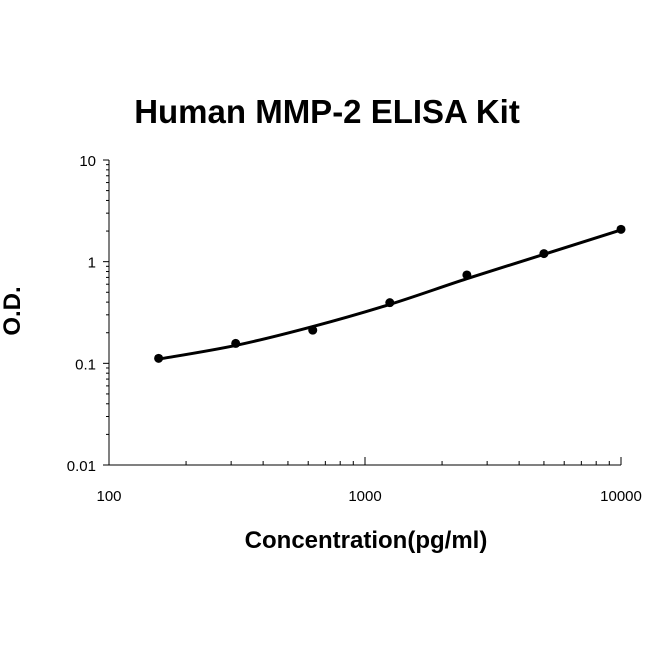 Image resolution: width=650 pixels, height=655 pixels. Describe the element at coordinates (327, 111) in the screenshot. I see `chart-title: Human MMP-2 ELISA Kit` at that location.